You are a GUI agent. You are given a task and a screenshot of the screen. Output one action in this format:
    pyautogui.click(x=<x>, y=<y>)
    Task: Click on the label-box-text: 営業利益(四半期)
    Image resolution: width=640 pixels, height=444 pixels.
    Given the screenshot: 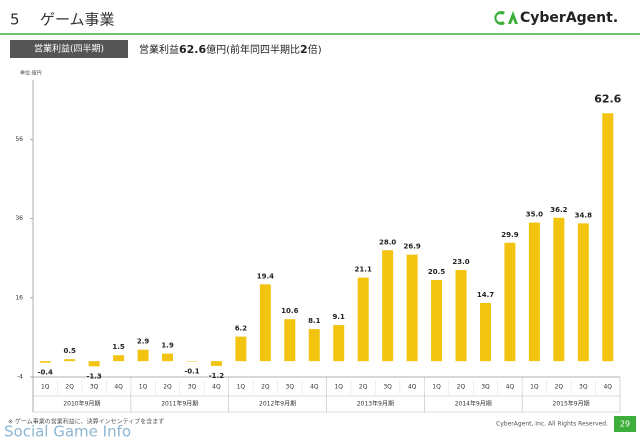 What is the action you would take?
    pyautogui.click(x=69, y=49)
    